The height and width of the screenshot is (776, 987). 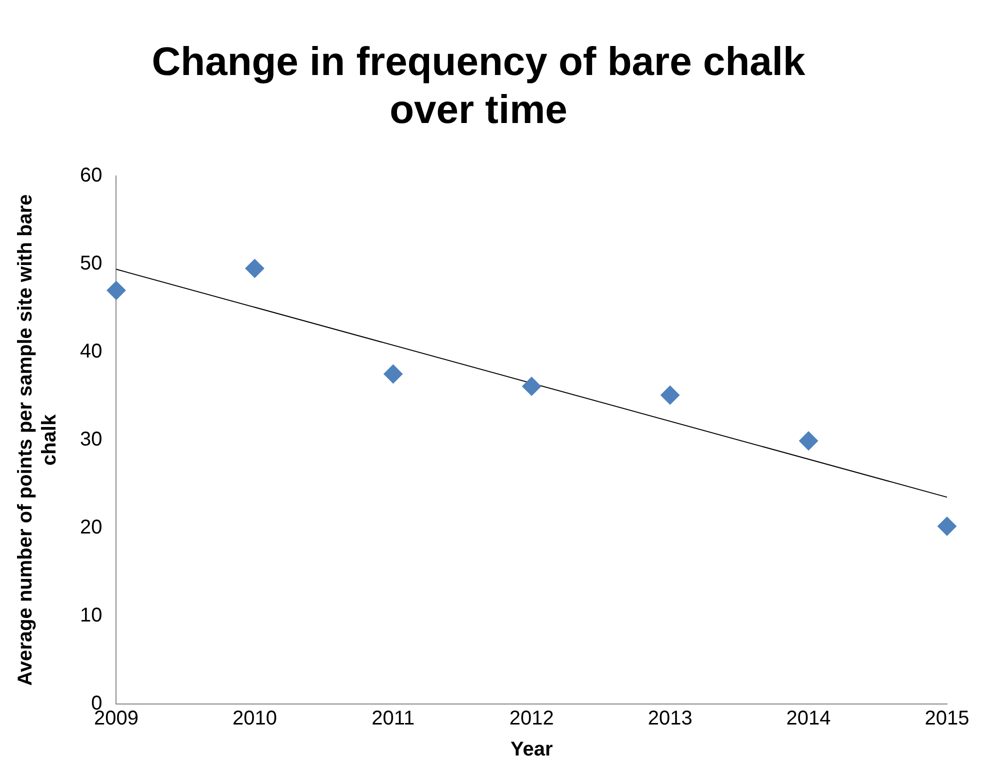 What do you see at coordinates (91, 439) in the screenshot?
I see `y-tick-label: 30` at bounding box center [91, 439].